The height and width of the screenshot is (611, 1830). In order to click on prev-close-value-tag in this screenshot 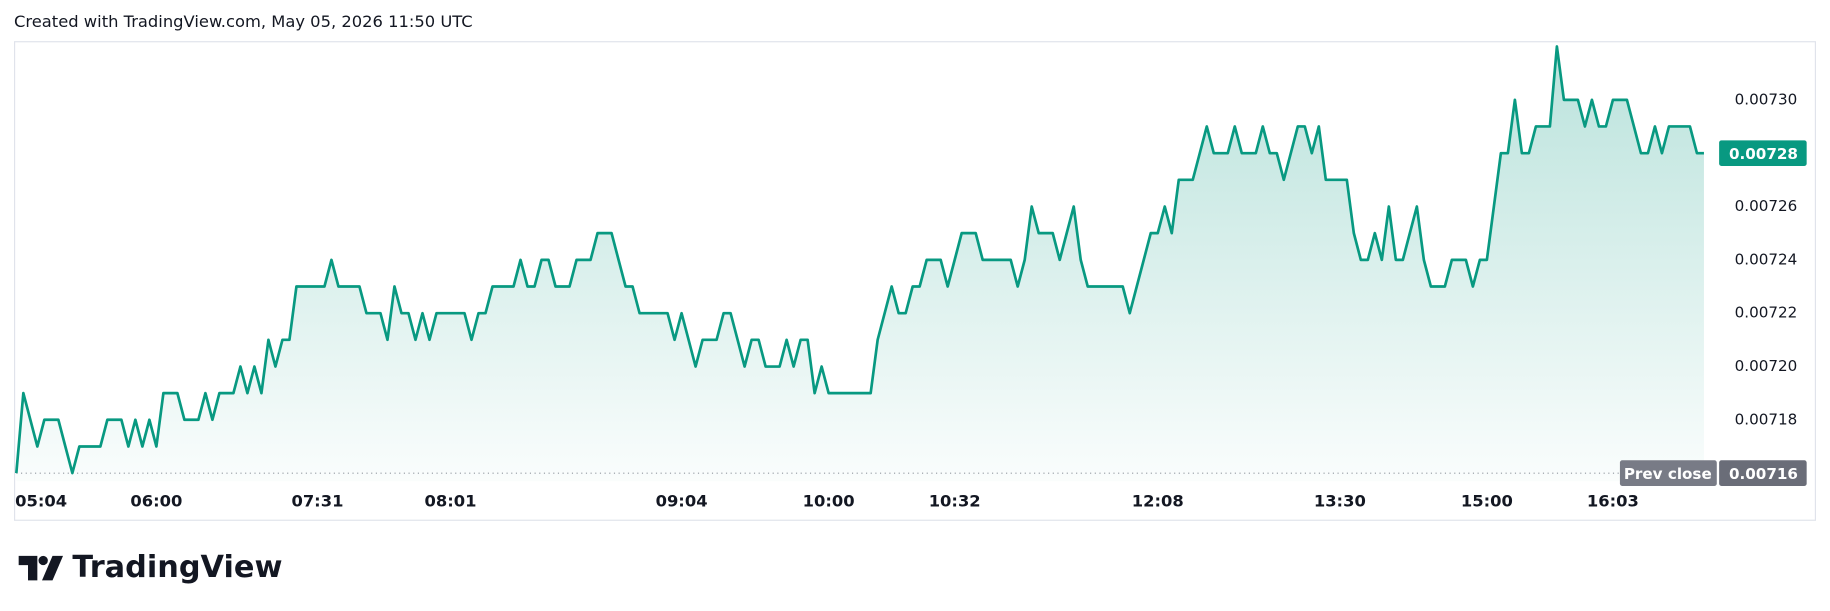, I will do `click(1763, 473)`.